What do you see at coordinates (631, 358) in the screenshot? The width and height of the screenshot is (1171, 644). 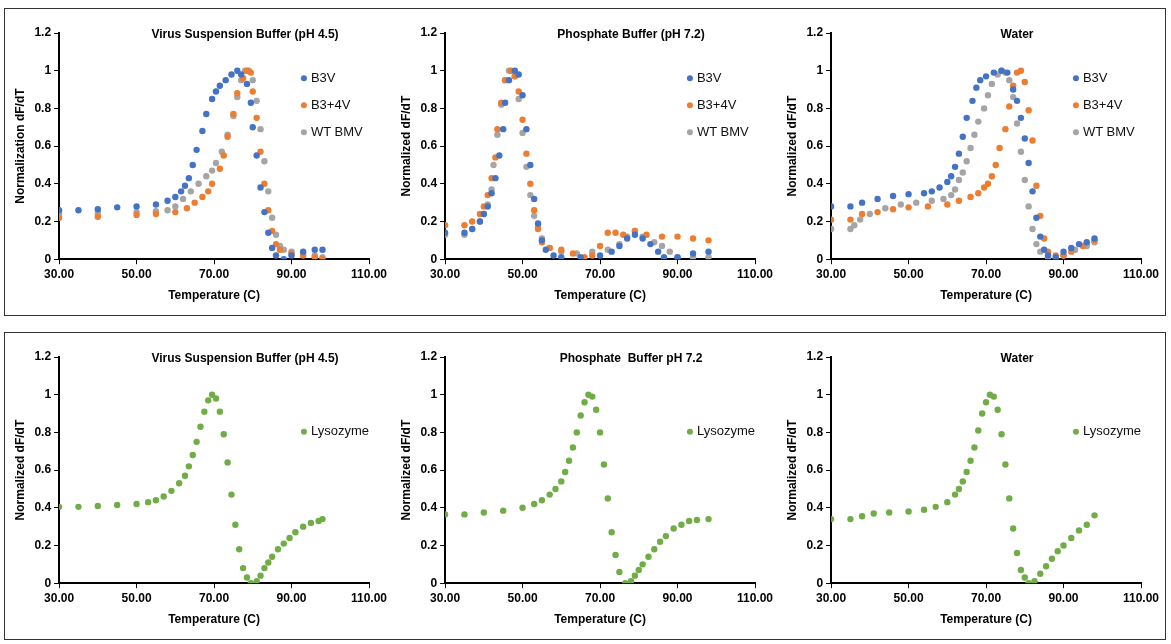 I see `chart-title: Phosphate Buffer pH 7.2` at bounding box center [631, 358].